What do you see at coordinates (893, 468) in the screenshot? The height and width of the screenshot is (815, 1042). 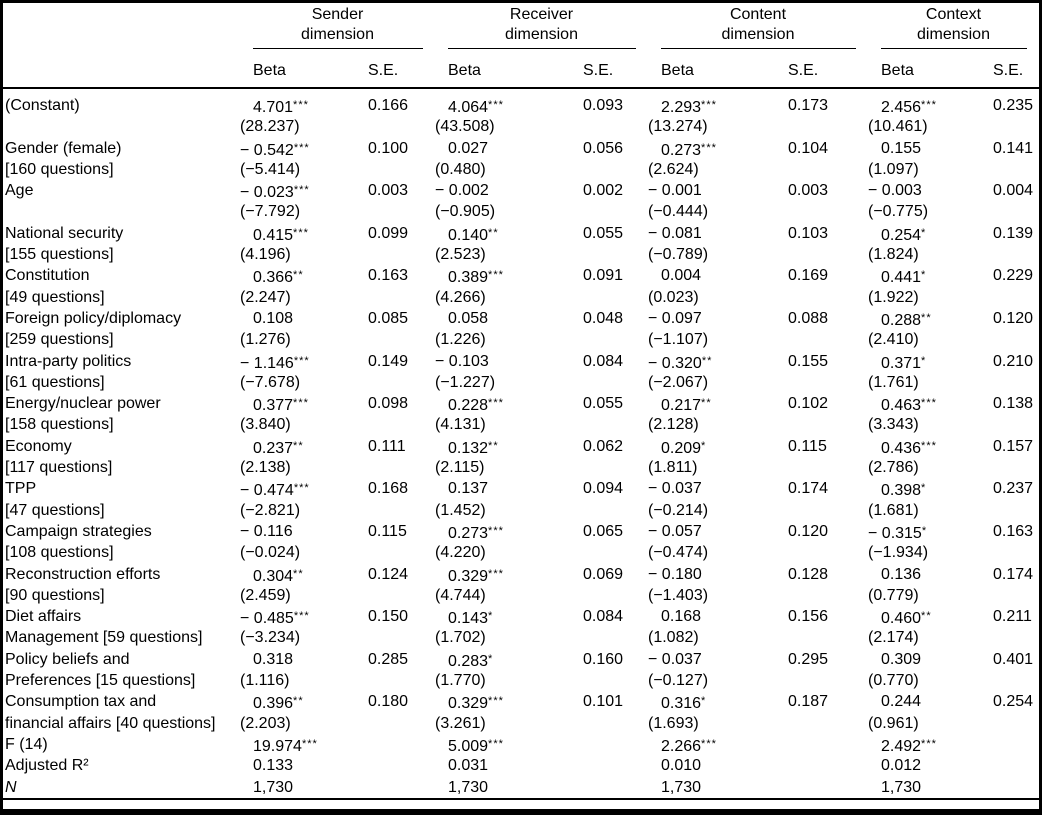 I see `t-value: (2.786)` at bounding box center [893, 468].